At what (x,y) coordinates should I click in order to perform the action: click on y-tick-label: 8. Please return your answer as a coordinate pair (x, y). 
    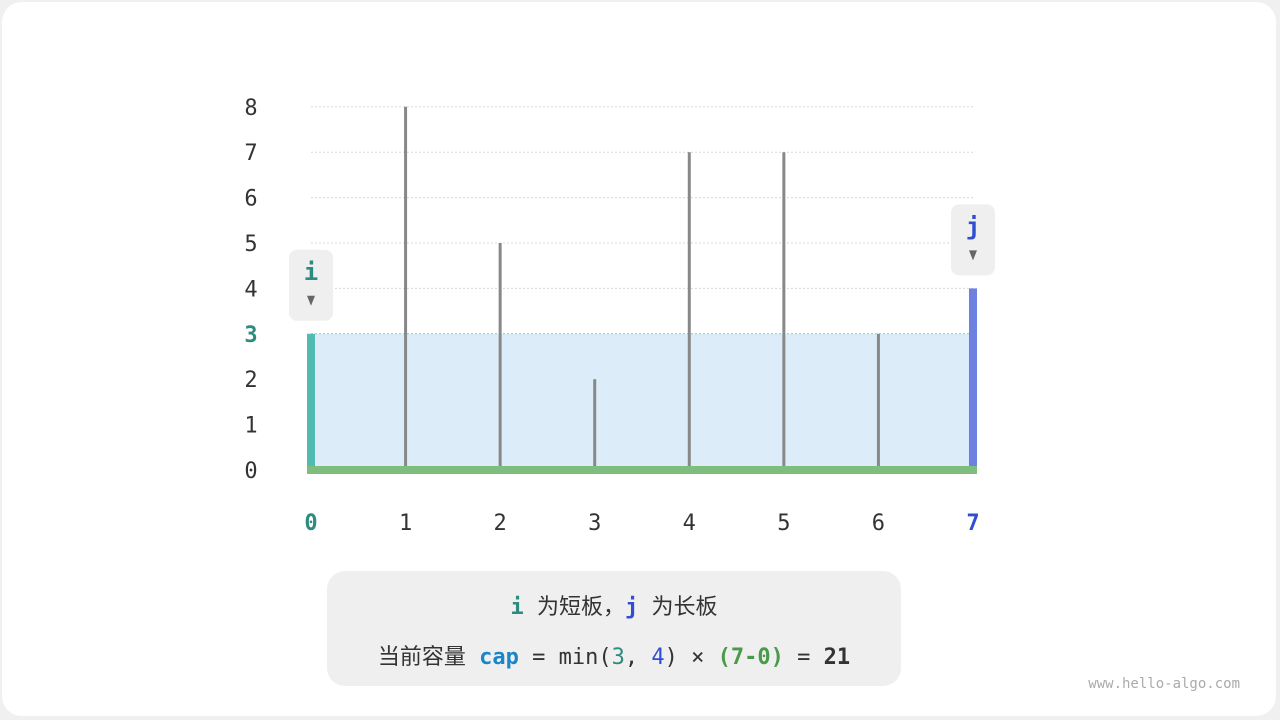
    Looking at the image, I should click on (250, 108).